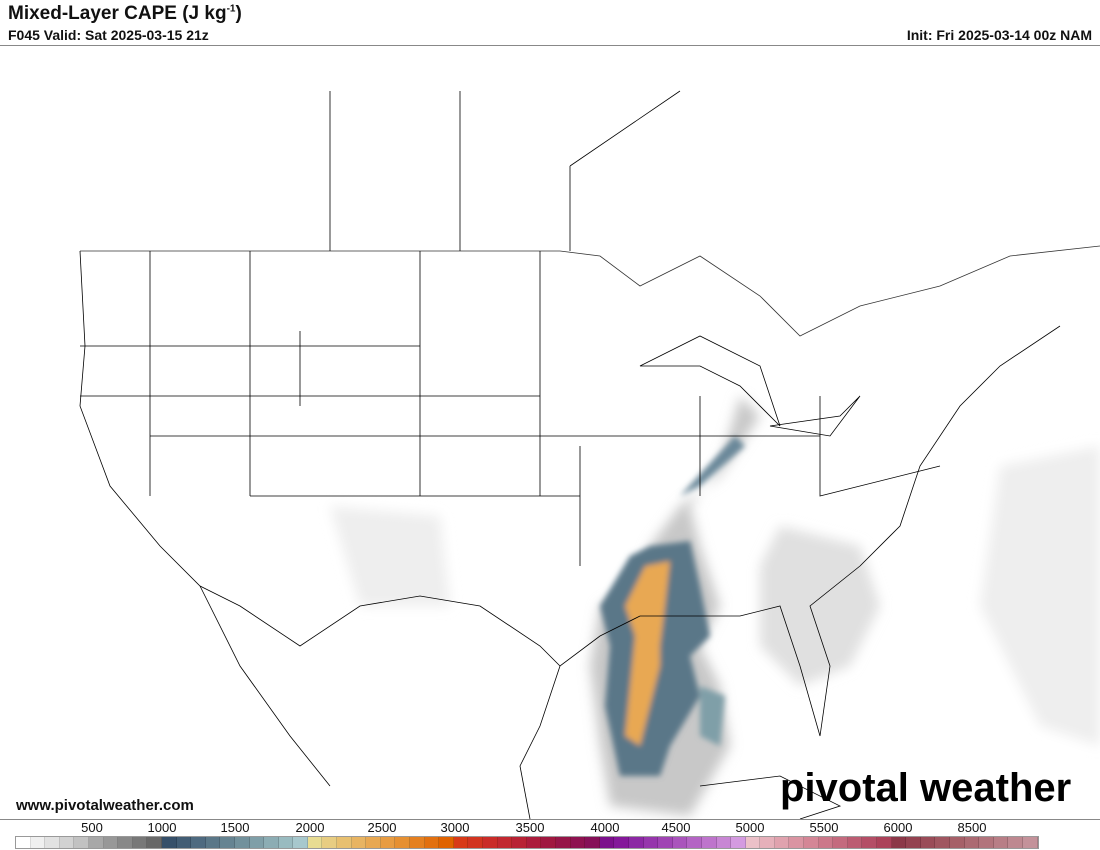 This screenshot has width=1100, height=850. Describe the element at coordinates (824, 827) in the screenshot. I see `colorbar-label: 5500` at that location.